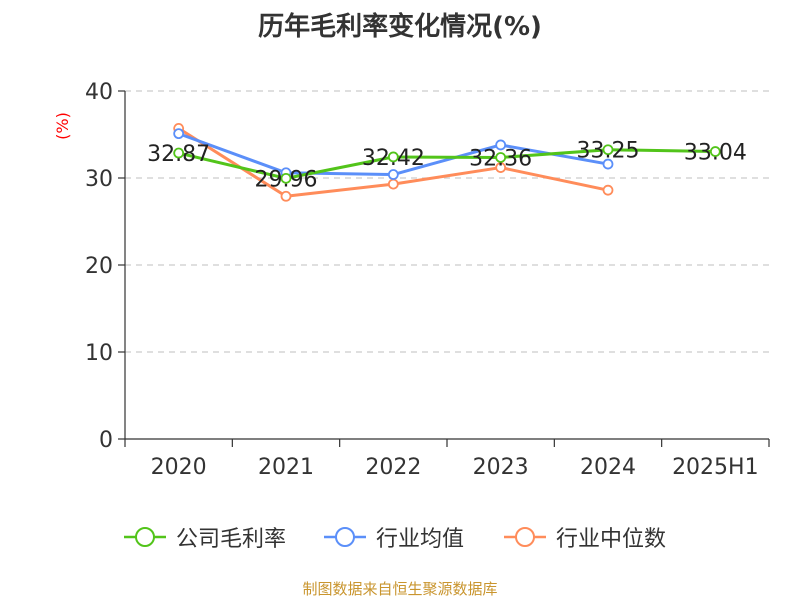  What do you see at coordinates (99, 266) in the screenshot?
I see `y-tick-label: 20` at bounding box center [99, 266].